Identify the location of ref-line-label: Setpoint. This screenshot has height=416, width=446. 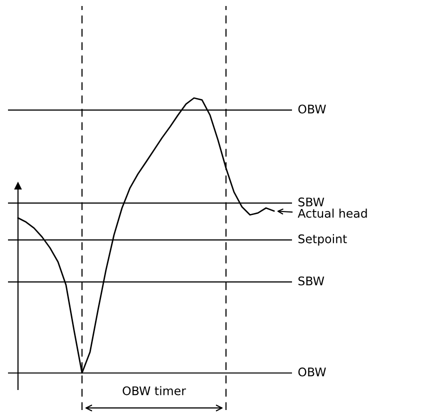
(322, 240).